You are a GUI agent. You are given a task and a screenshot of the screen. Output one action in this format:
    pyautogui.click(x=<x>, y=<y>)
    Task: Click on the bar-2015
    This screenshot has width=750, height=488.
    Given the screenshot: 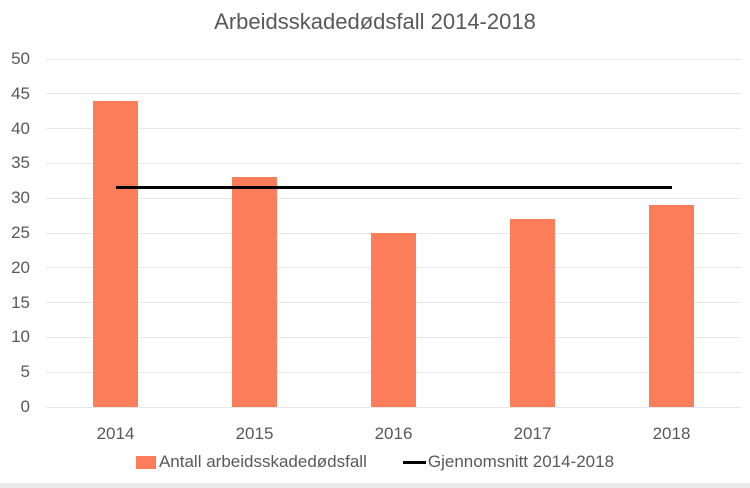 What is the action you would take?
    pyautogui.click(x=254, y=292)
    